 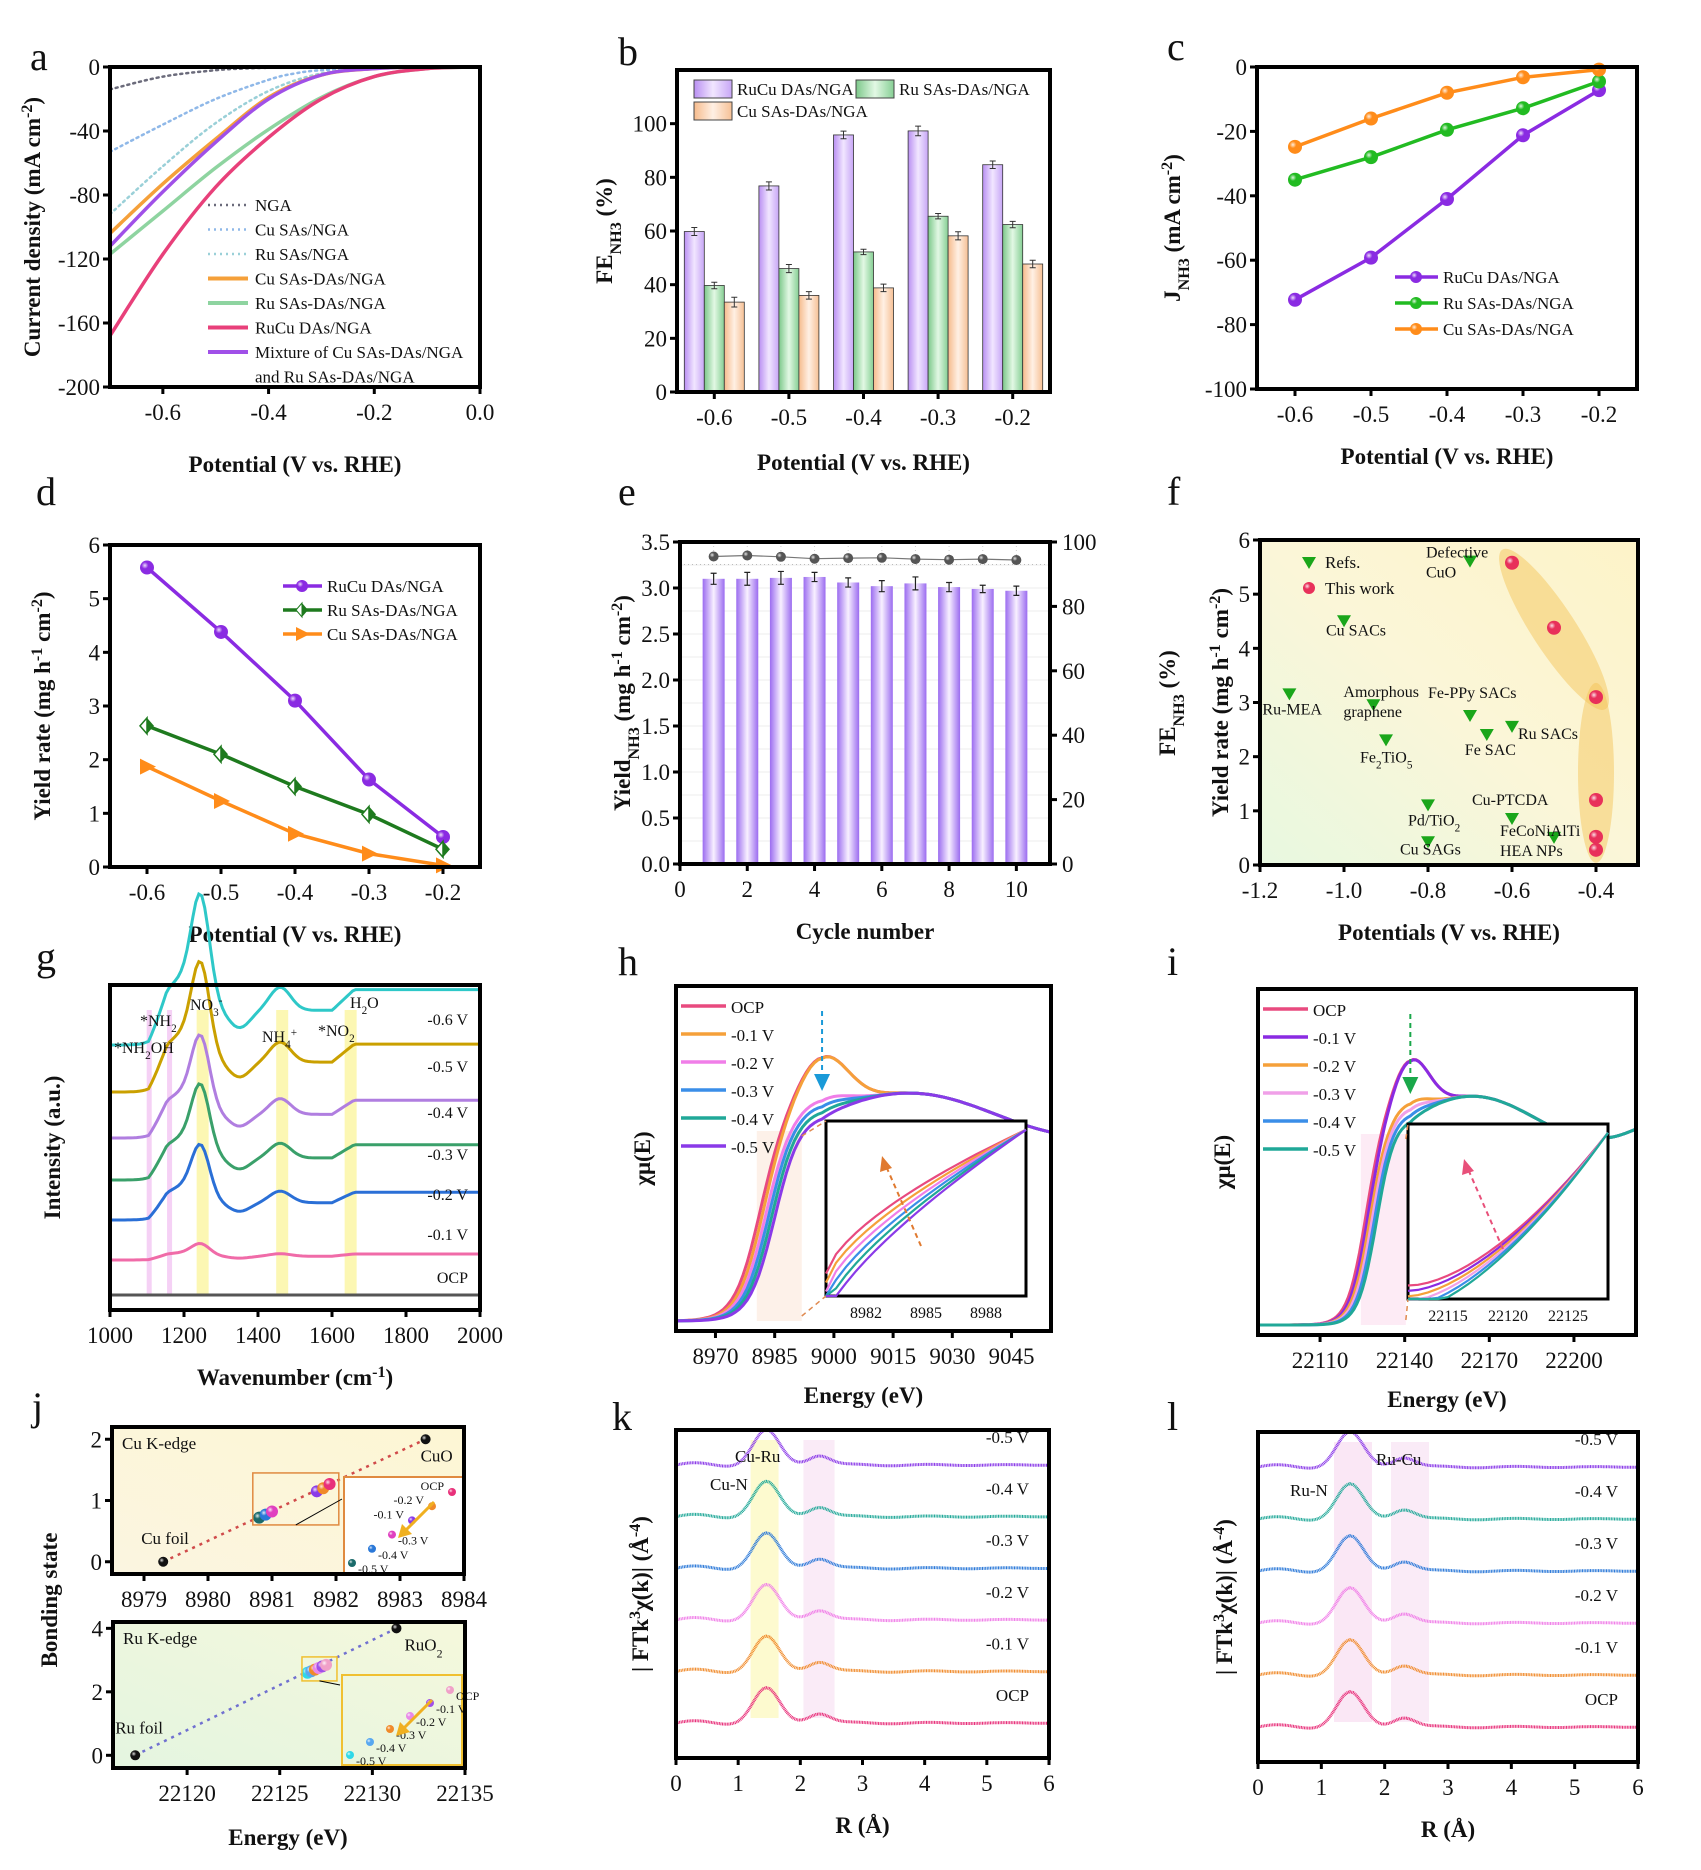 What do you see at coordinates (987, 1783) in the screenshot?
I see `x-tick-label: 5` at bounding box center [987, 1783].